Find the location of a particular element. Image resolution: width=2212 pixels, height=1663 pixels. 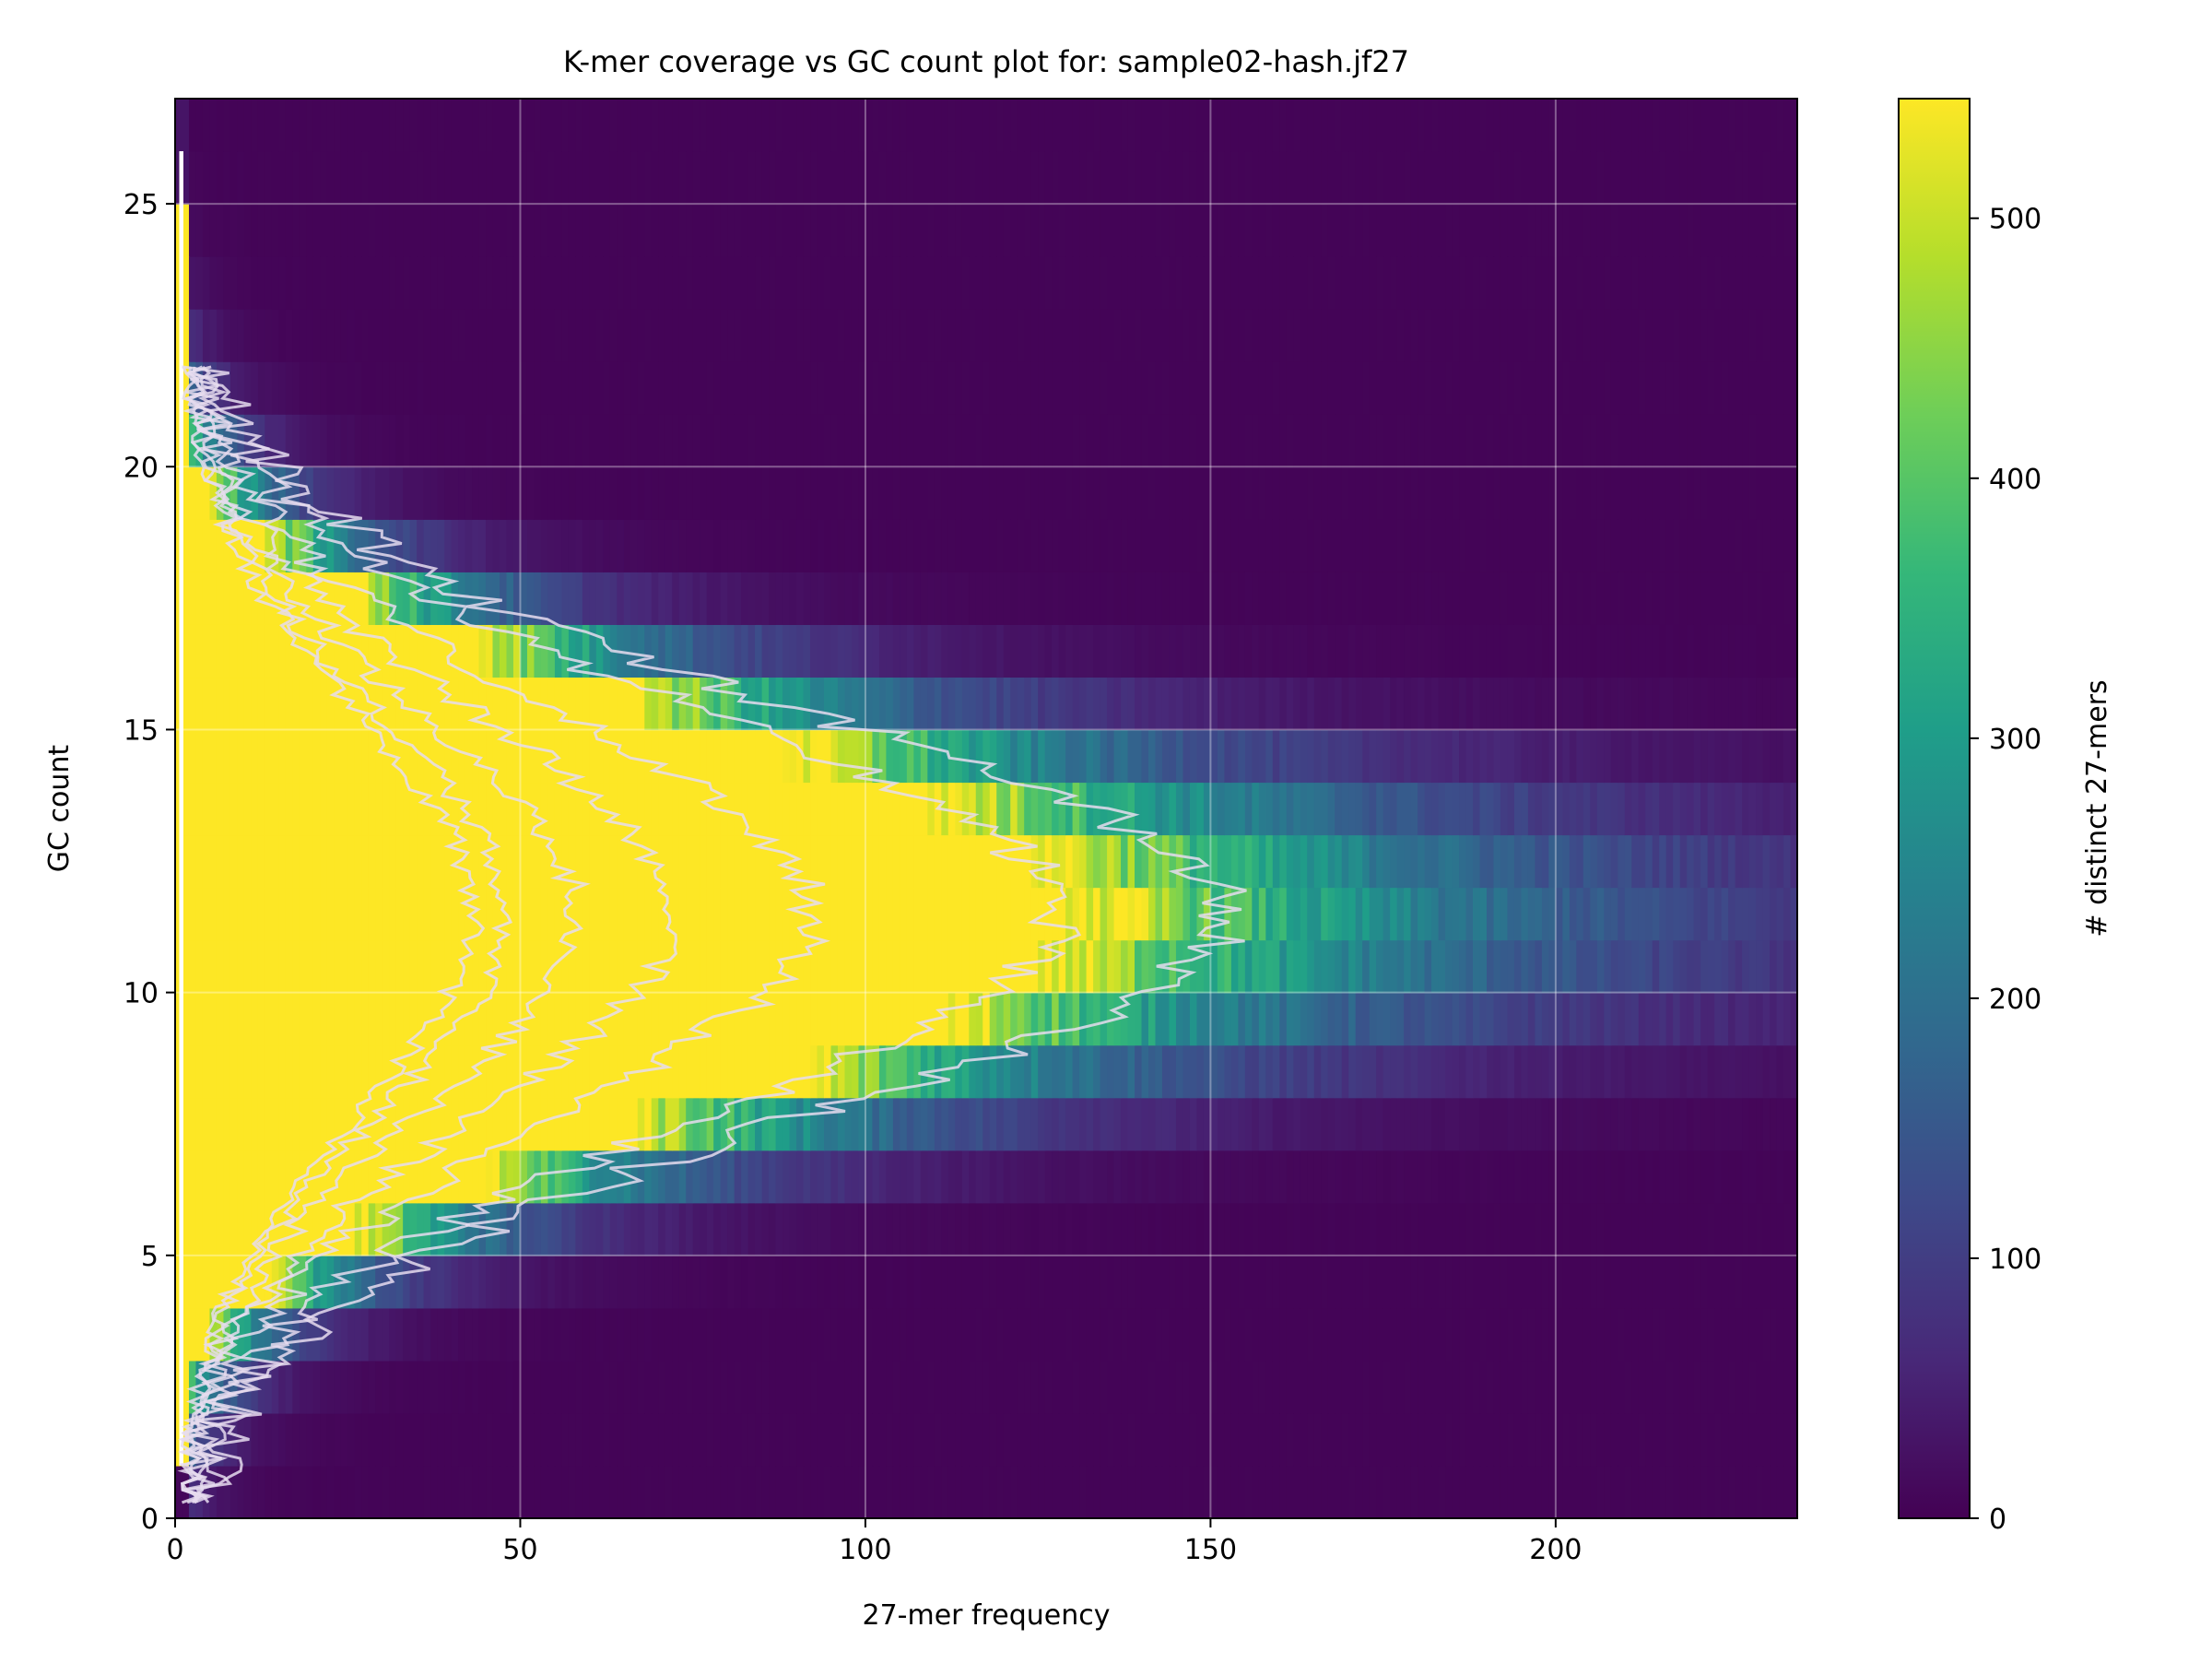

heatmap-row is located at coordinates (986, 967).